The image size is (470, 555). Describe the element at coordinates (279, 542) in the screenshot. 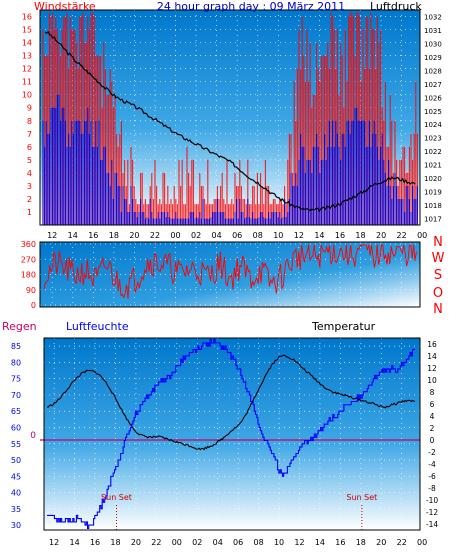

I see `temperature-x-tick-label: 10` at that location.